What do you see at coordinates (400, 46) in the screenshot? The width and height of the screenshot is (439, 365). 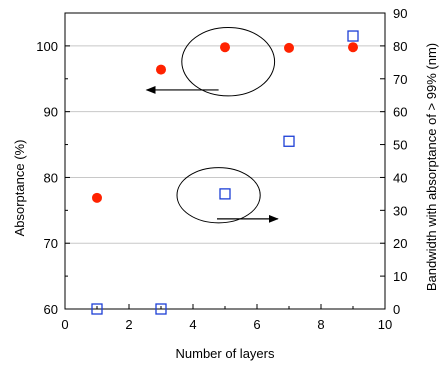 I see `y-right-tick-label: 80` at bounding box center [400, 46].